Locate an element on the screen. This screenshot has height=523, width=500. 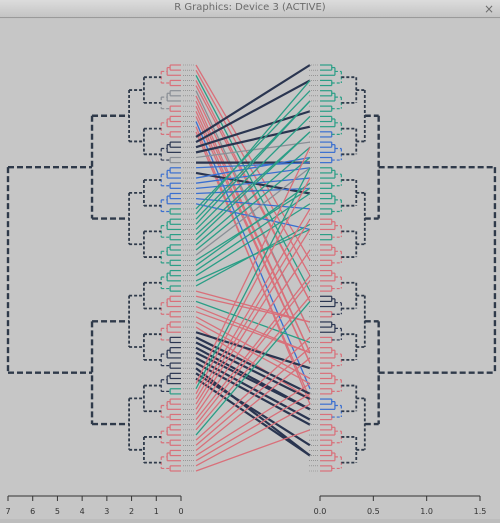
right-axis-tick-label: 0.5 is located at coordinates (373, 511).